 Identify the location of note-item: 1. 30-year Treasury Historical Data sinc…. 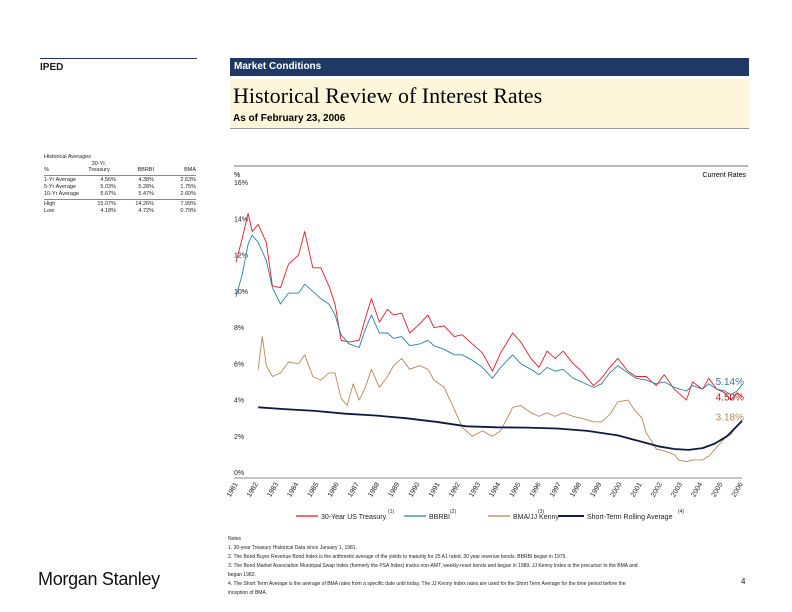
(292, 548).